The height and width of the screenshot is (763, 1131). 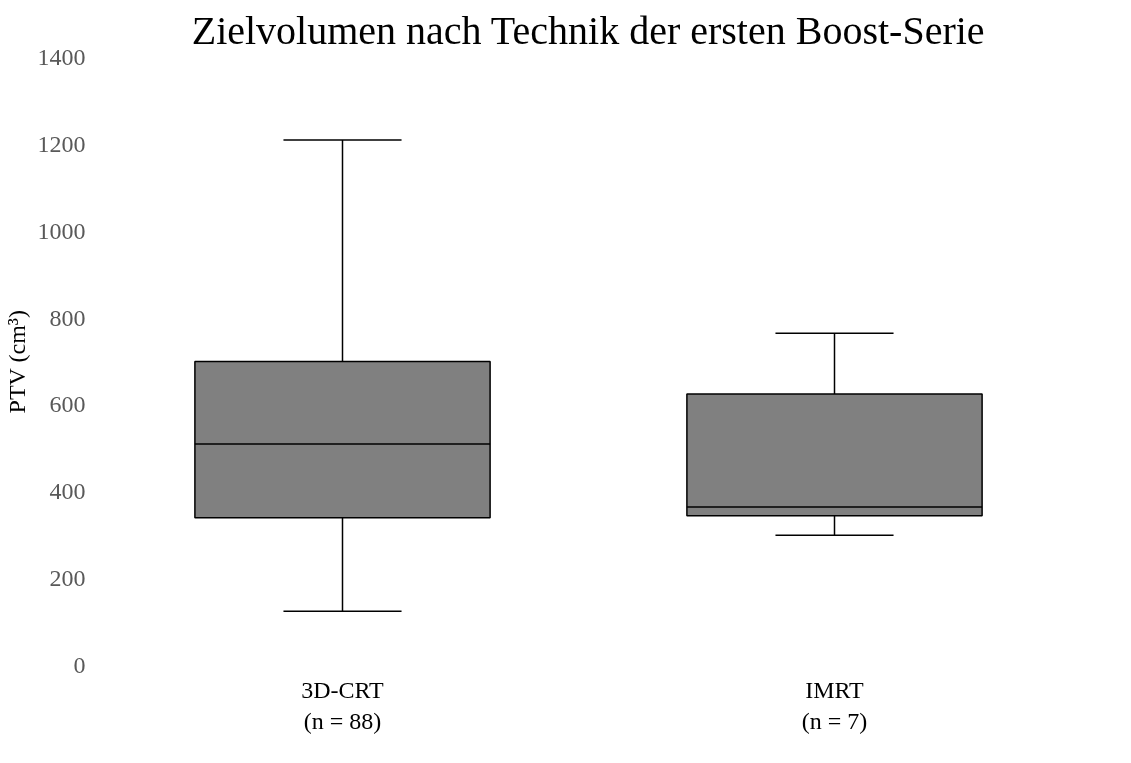 What do you see at coordinates (79, 665) in the screenshot?
I see `y-tick-label: 0` at bounding box center [79, 665].